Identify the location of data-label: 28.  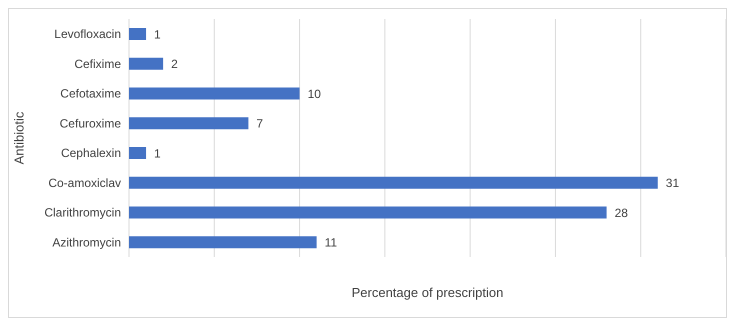
(621, 213).